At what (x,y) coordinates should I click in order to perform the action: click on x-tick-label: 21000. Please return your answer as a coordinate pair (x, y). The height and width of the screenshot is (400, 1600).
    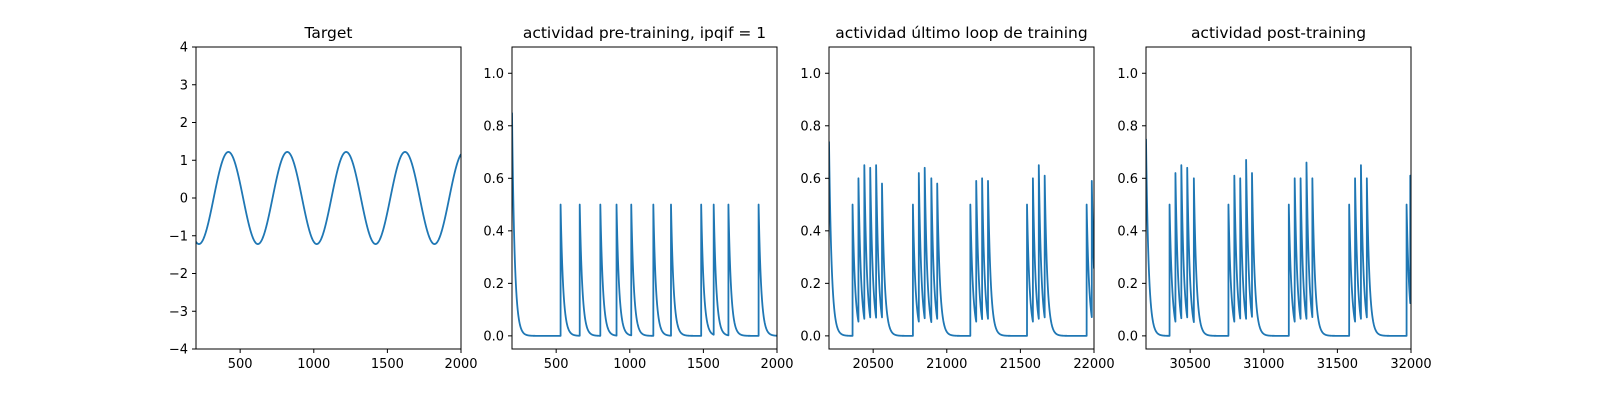
    Looking at the image, I should click on (946, 364).